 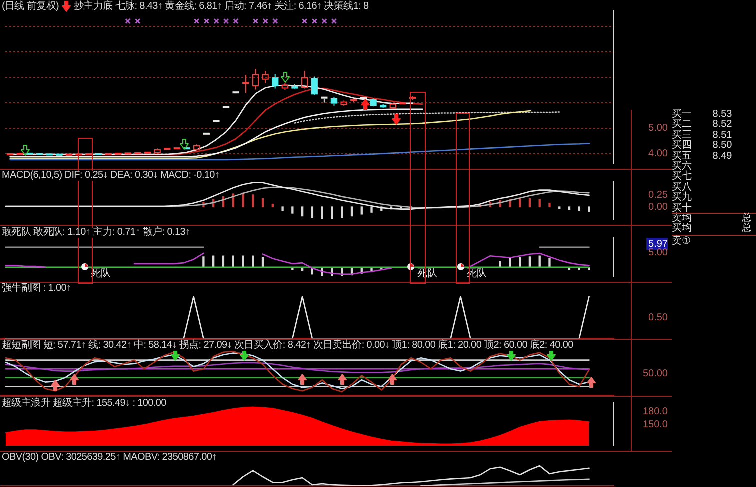 What do you see at coordinates (682, 187) in the screenshot?
I see `text: 买八` at bounding box center [682, 187].